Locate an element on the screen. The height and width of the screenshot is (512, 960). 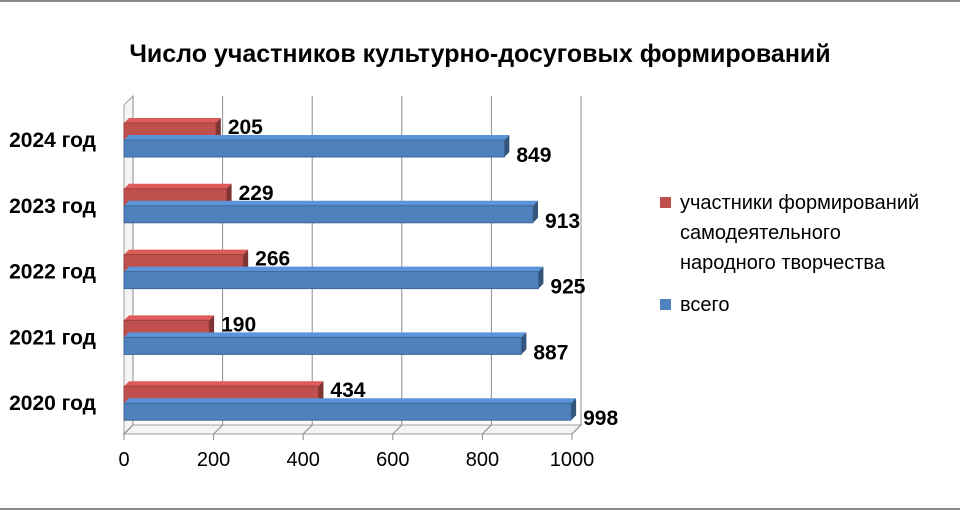
category-label: 2021 год is located at coordinates (52, 337).